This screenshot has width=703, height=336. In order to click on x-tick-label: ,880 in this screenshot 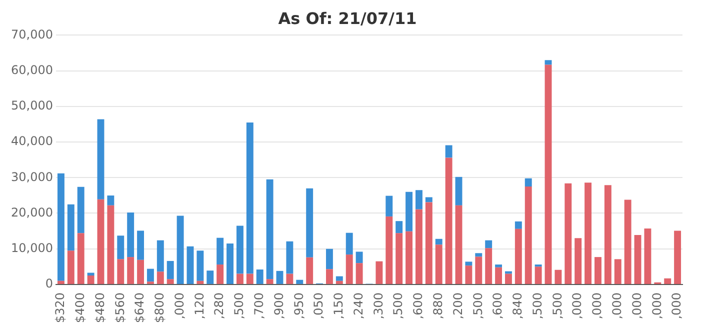, I will do `click(437, 306)`.